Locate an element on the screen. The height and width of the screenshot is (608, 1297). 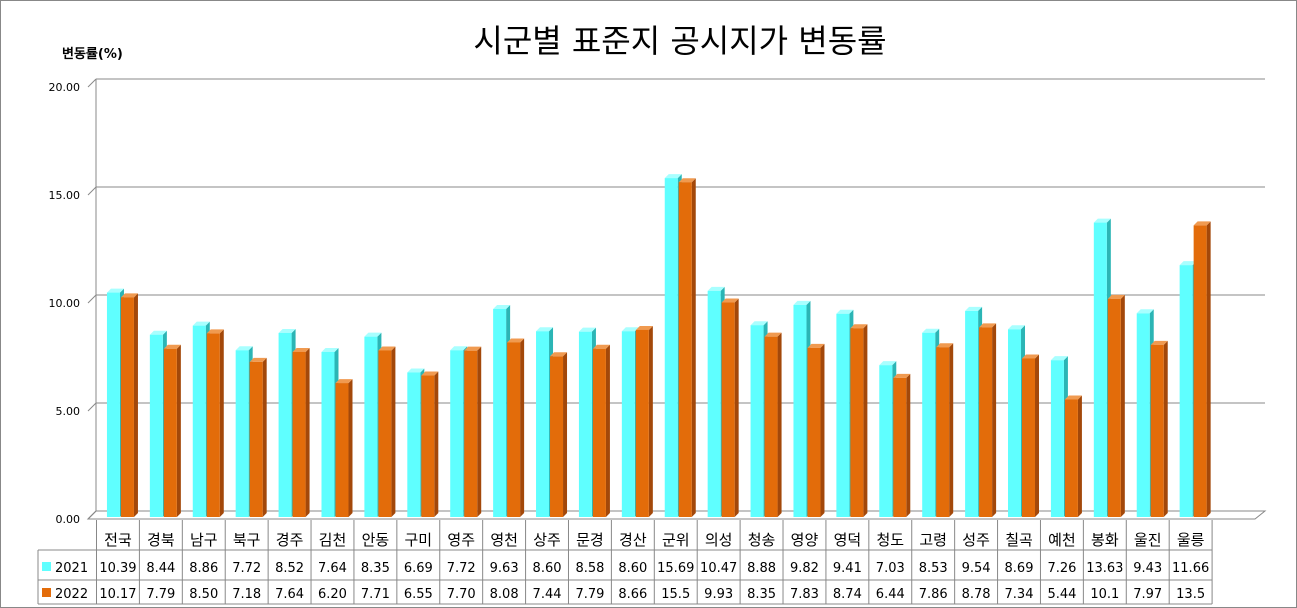
data-label-2021: 8.58 is located at coordinates (589, 568).